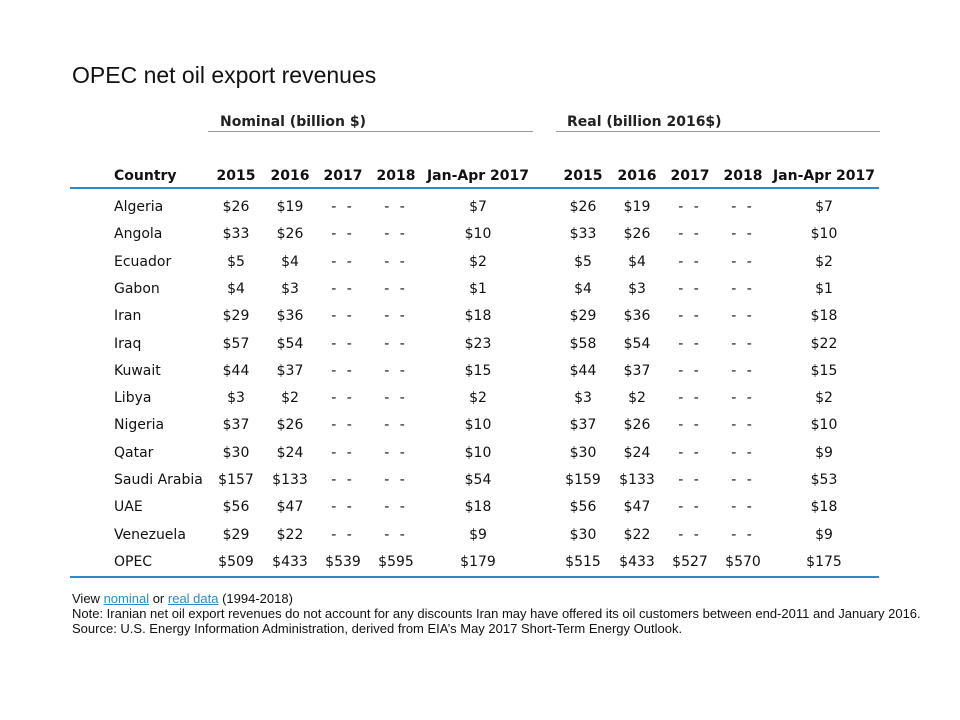 This screenshot has width=960, height=720. What do you see at coordinates (134, 452) in the screenshot?
I see `country-name: Qatar` at bounding box center [134, 452].